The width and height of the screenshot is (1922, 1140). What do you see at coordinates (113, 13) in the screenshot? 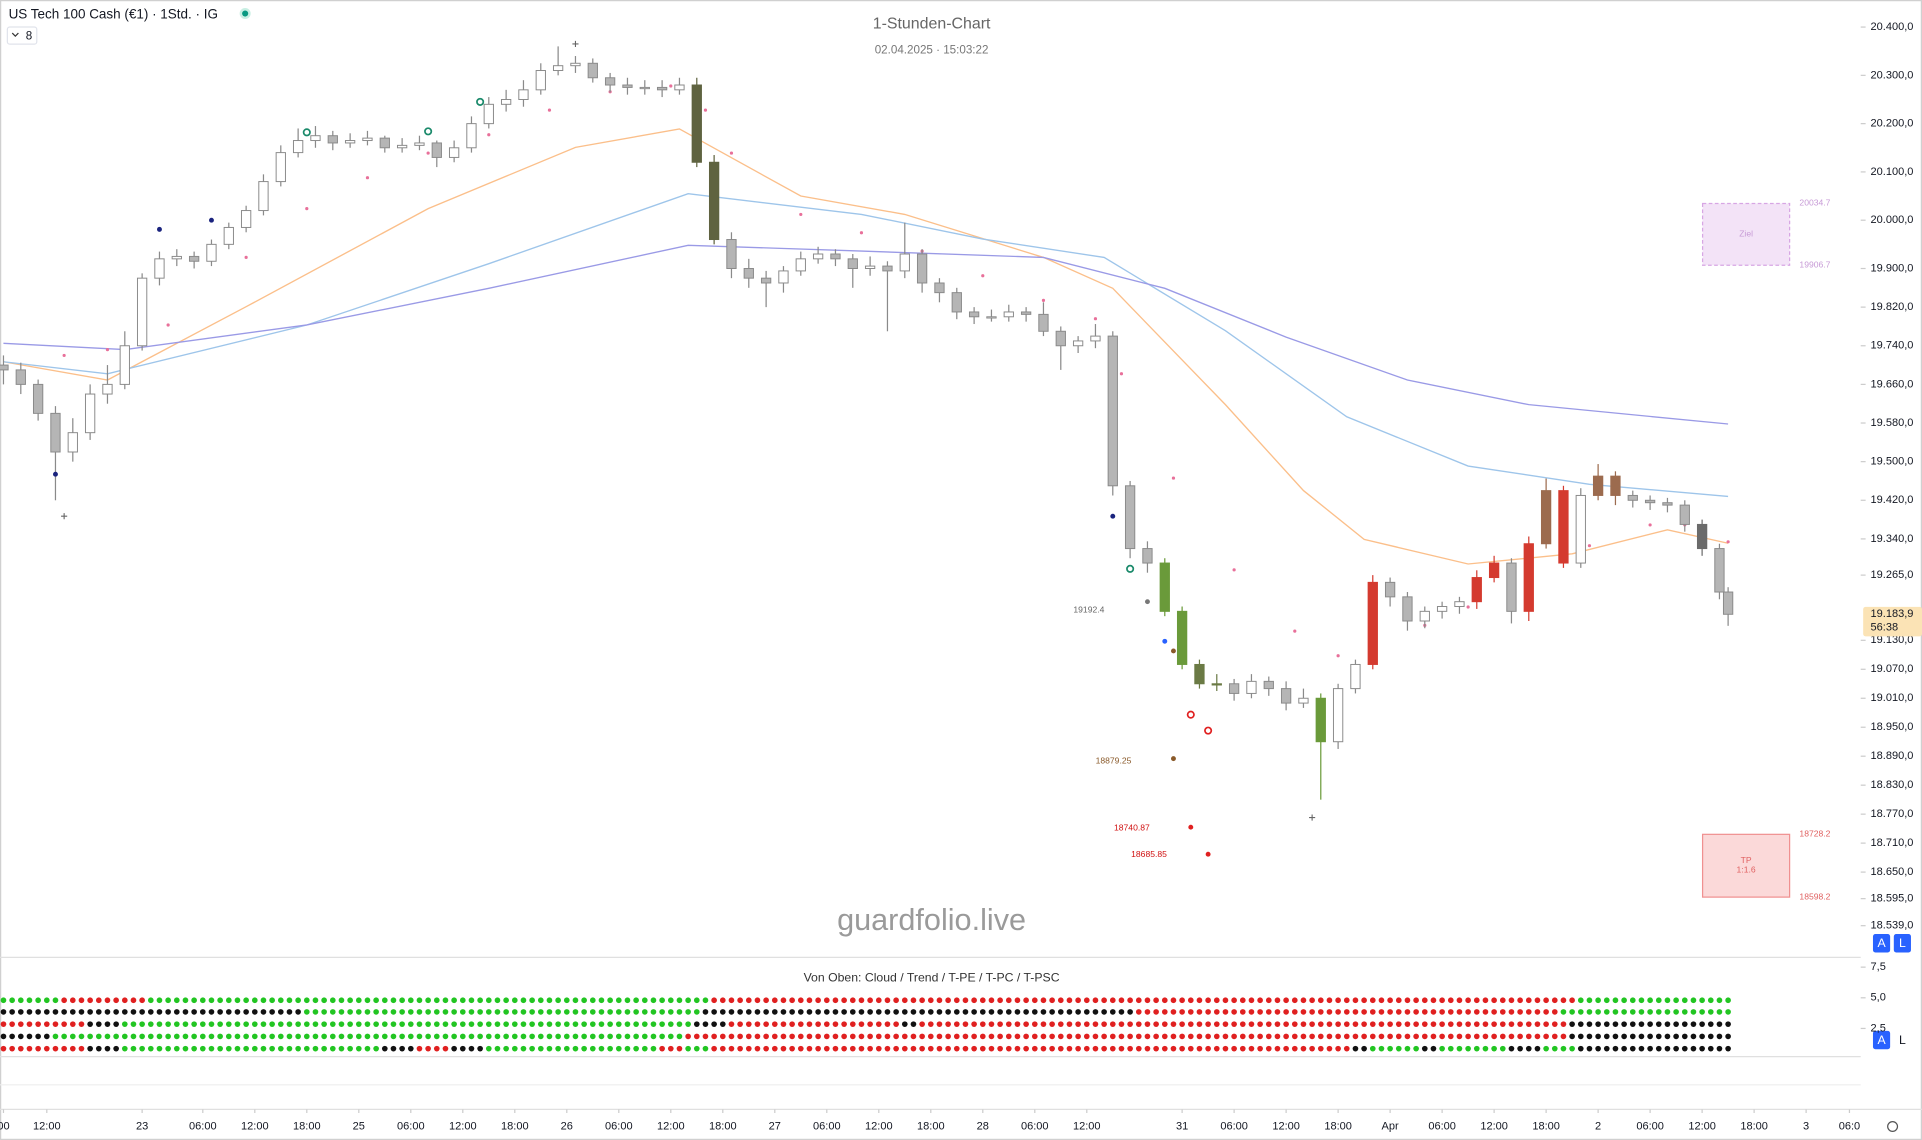
I see `symbol: US Tech 100 Cash (€1) · 1Std. · IG` at bounding box center [113, 13].